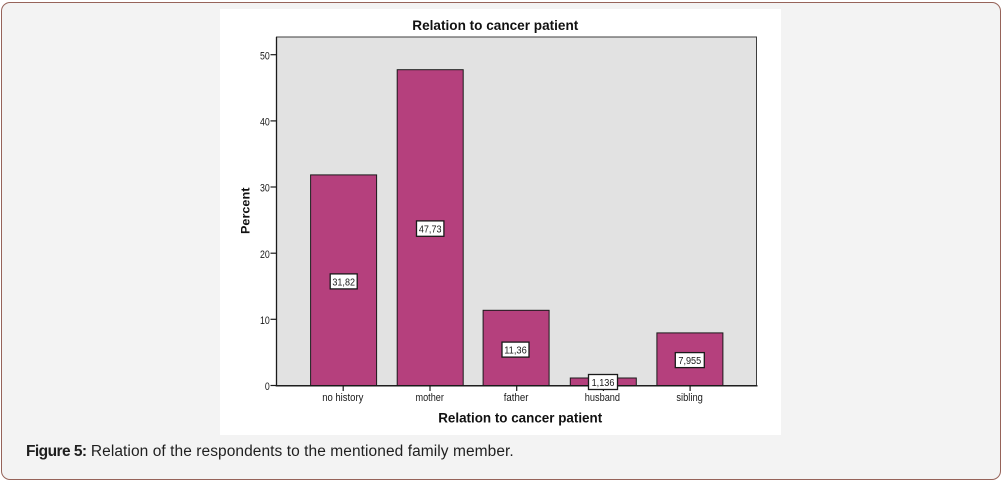  I want to click on svg-text: 7,955, so click(689, 361).